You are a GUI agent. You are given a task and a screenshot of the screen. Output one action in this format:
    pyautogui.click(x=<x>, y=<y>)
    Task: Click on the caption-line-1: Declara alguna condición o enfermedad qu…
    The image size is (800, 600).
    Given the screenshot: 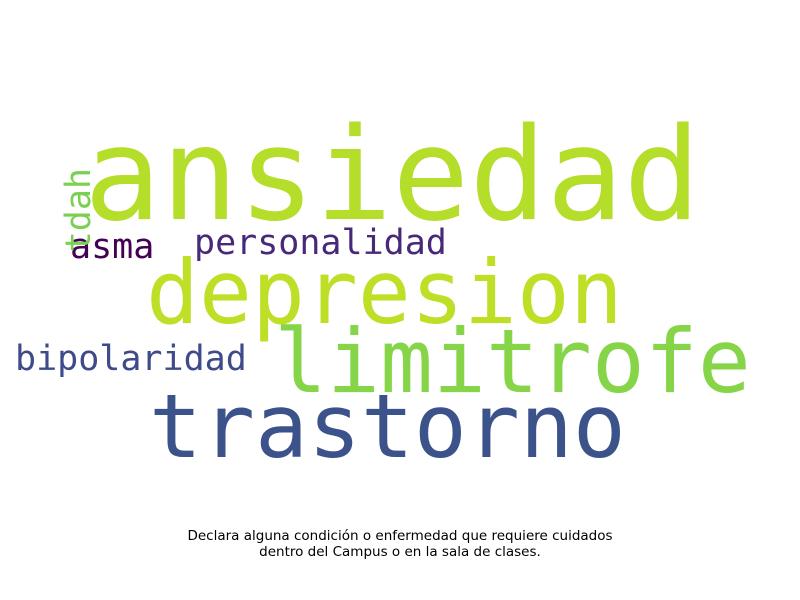 What is the action you would take?
    pyautogui.click(x=400, y=536)
    